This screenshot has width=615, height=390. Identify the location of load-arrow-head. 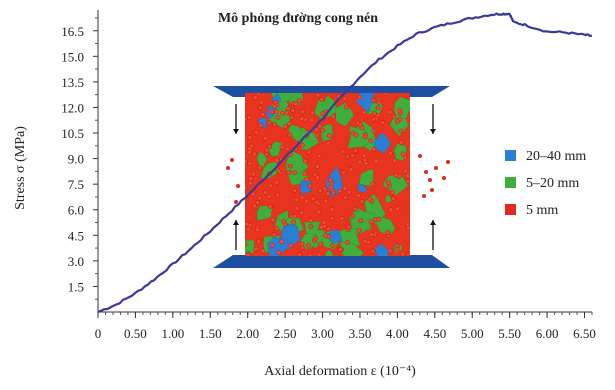
(433, 131).